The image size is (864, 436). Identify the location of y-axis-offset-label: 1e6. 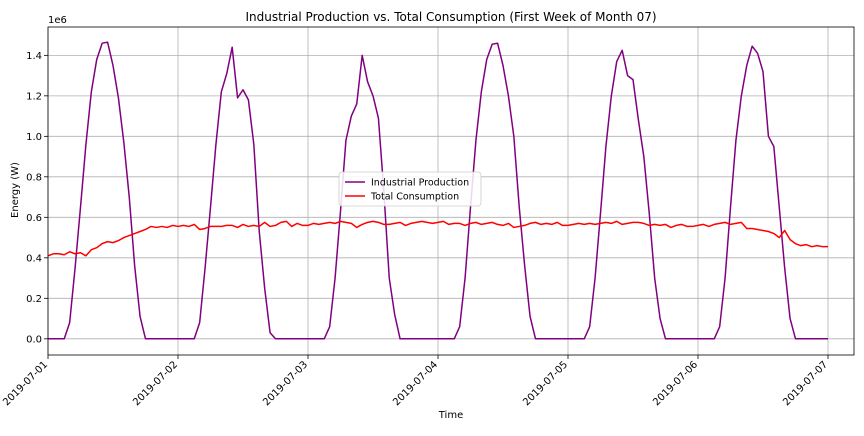
(57, 20).